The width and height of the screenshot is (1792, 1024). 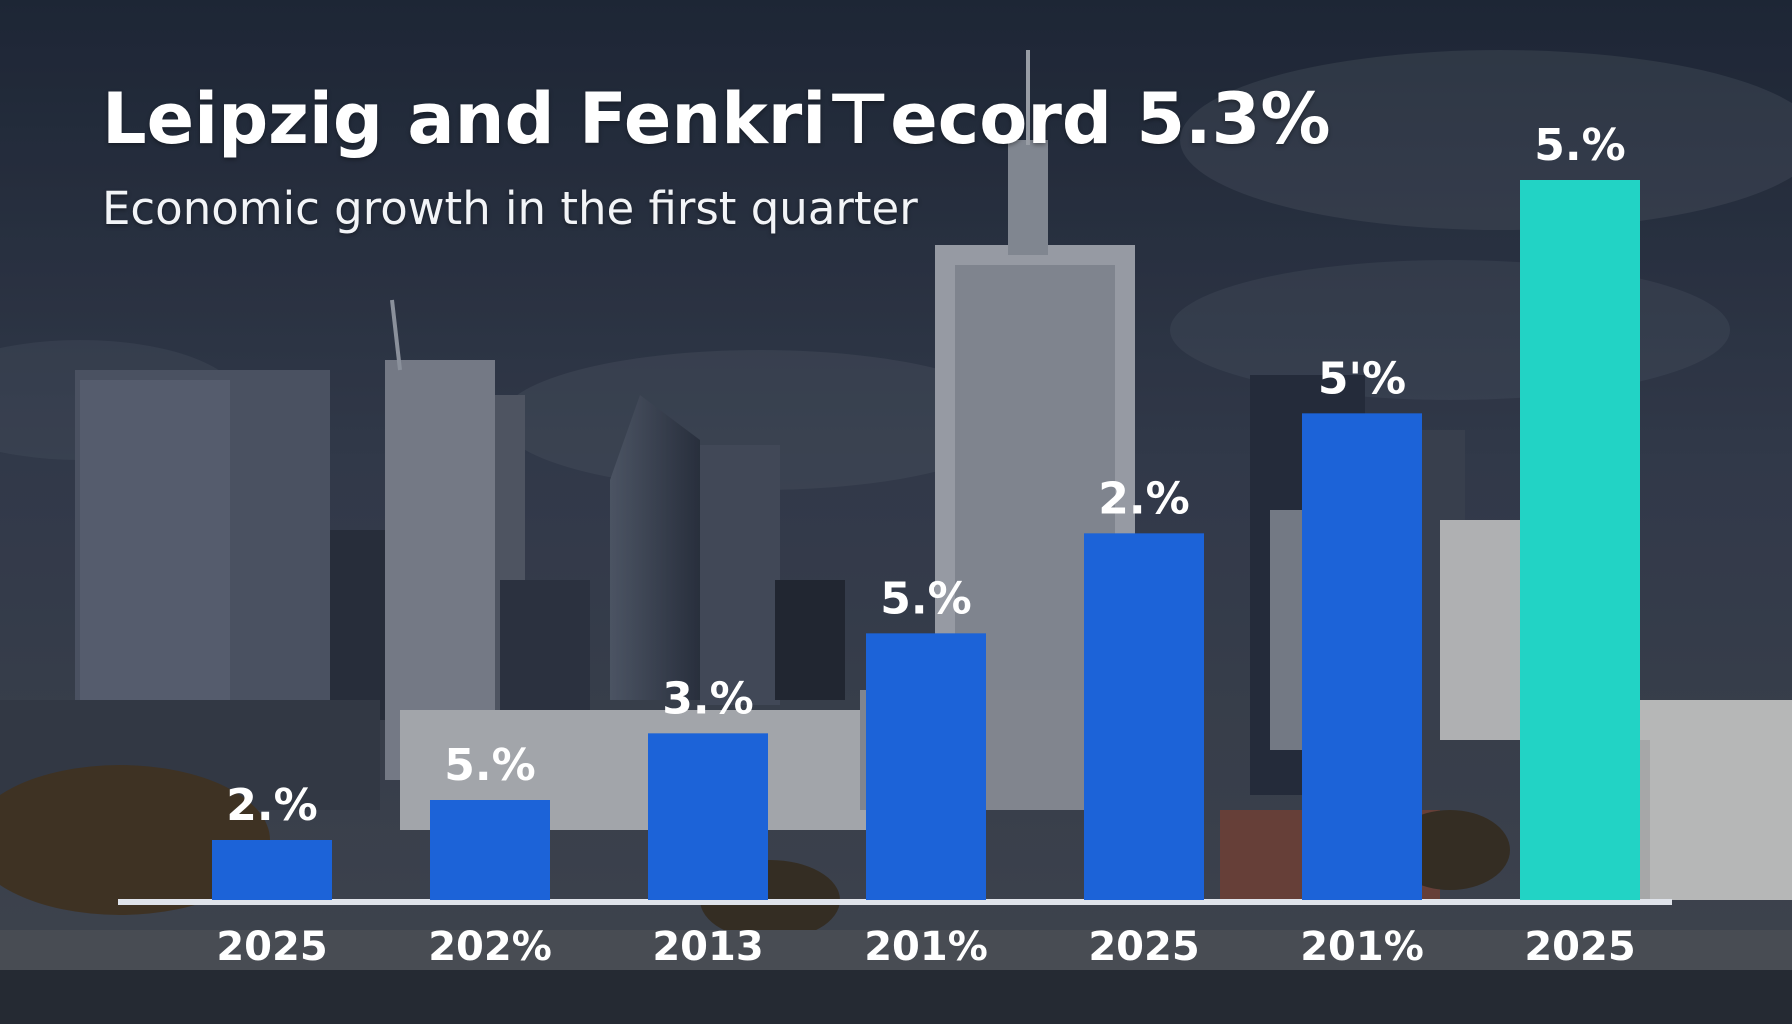 What do you see at coordinates (716, 119) in the screenshot?
I see `chart-title: Leipzig and Fenkri⊤ecord 5.3%` at bounding box center [716, 119].